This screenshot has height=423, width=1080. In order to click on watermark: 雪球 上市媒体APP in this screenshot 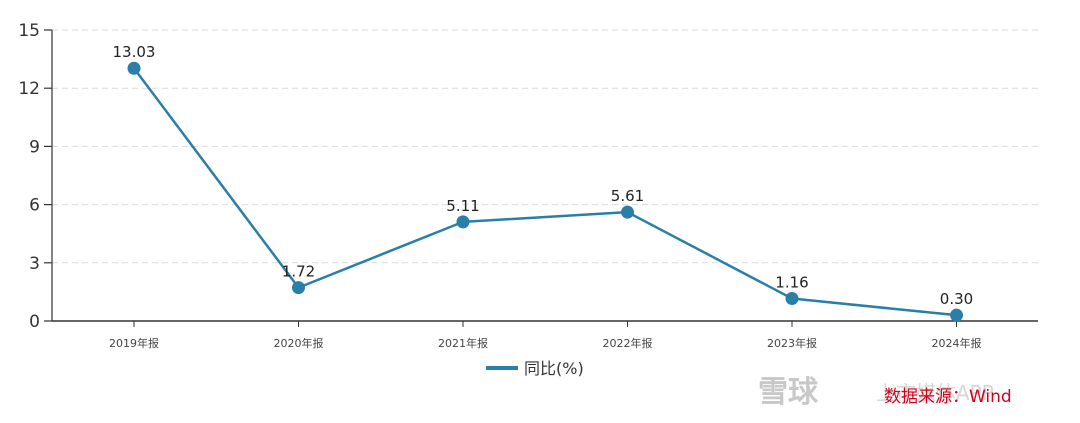, I will do `click(876, 392)`.